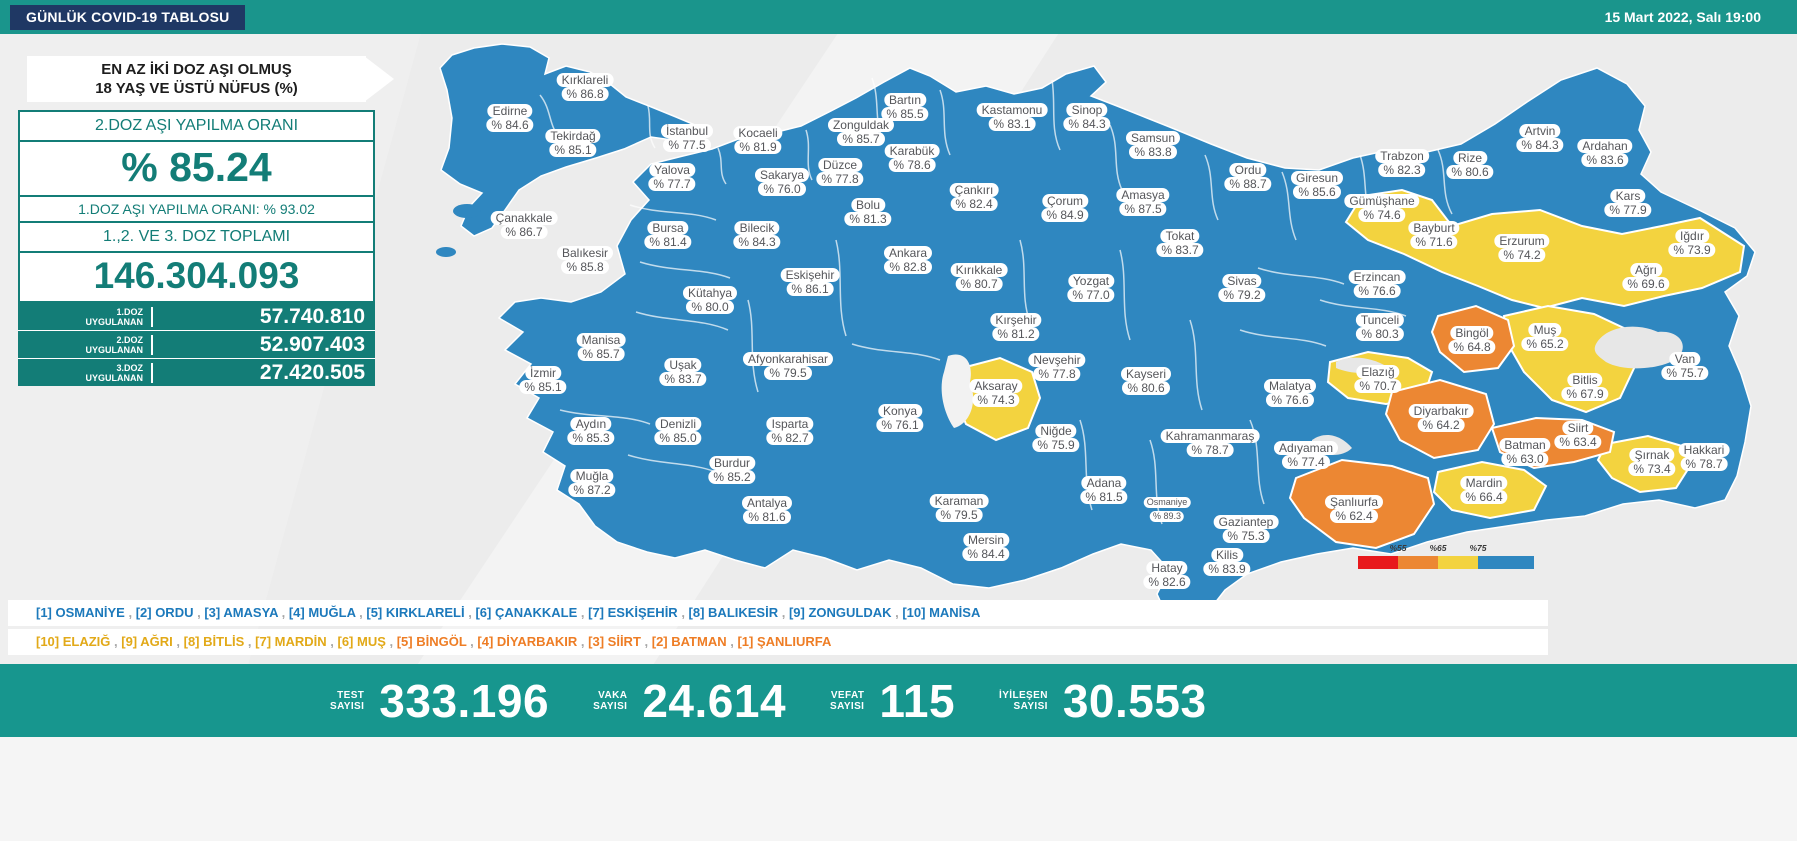 This screenshot has width=1797, height=841. What do you see at coordinates (164, 612) in the screenshot?
I see `ranking-item: [2] ORDU` at bounding box center [164, 612].